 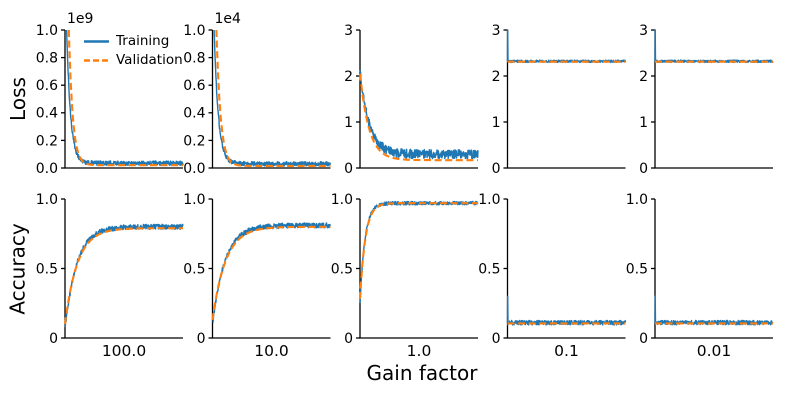 I want to click on column-label: 0.01, so click(x=714, y=351).